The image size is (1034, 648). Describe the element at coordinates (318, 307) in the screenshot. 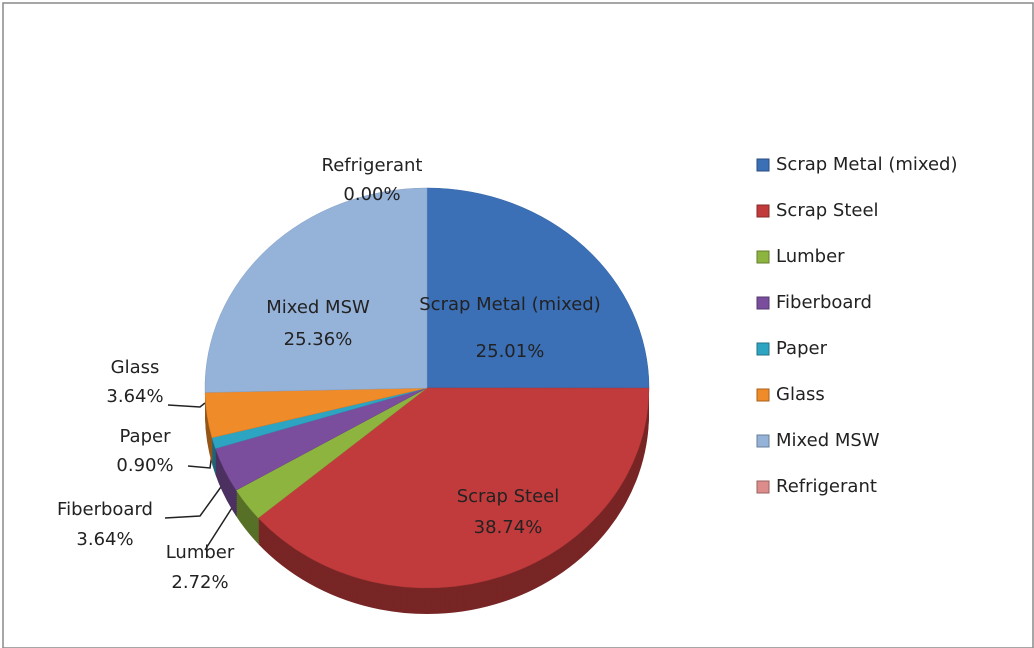

I see `slice-label-name: Mixed MSW` at that location.